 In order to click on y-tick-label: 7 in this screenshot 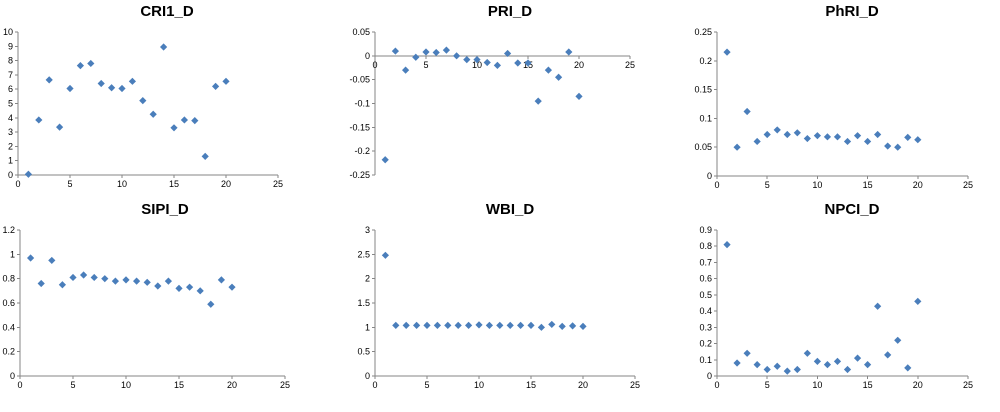, I will do `click(10, 75)`.